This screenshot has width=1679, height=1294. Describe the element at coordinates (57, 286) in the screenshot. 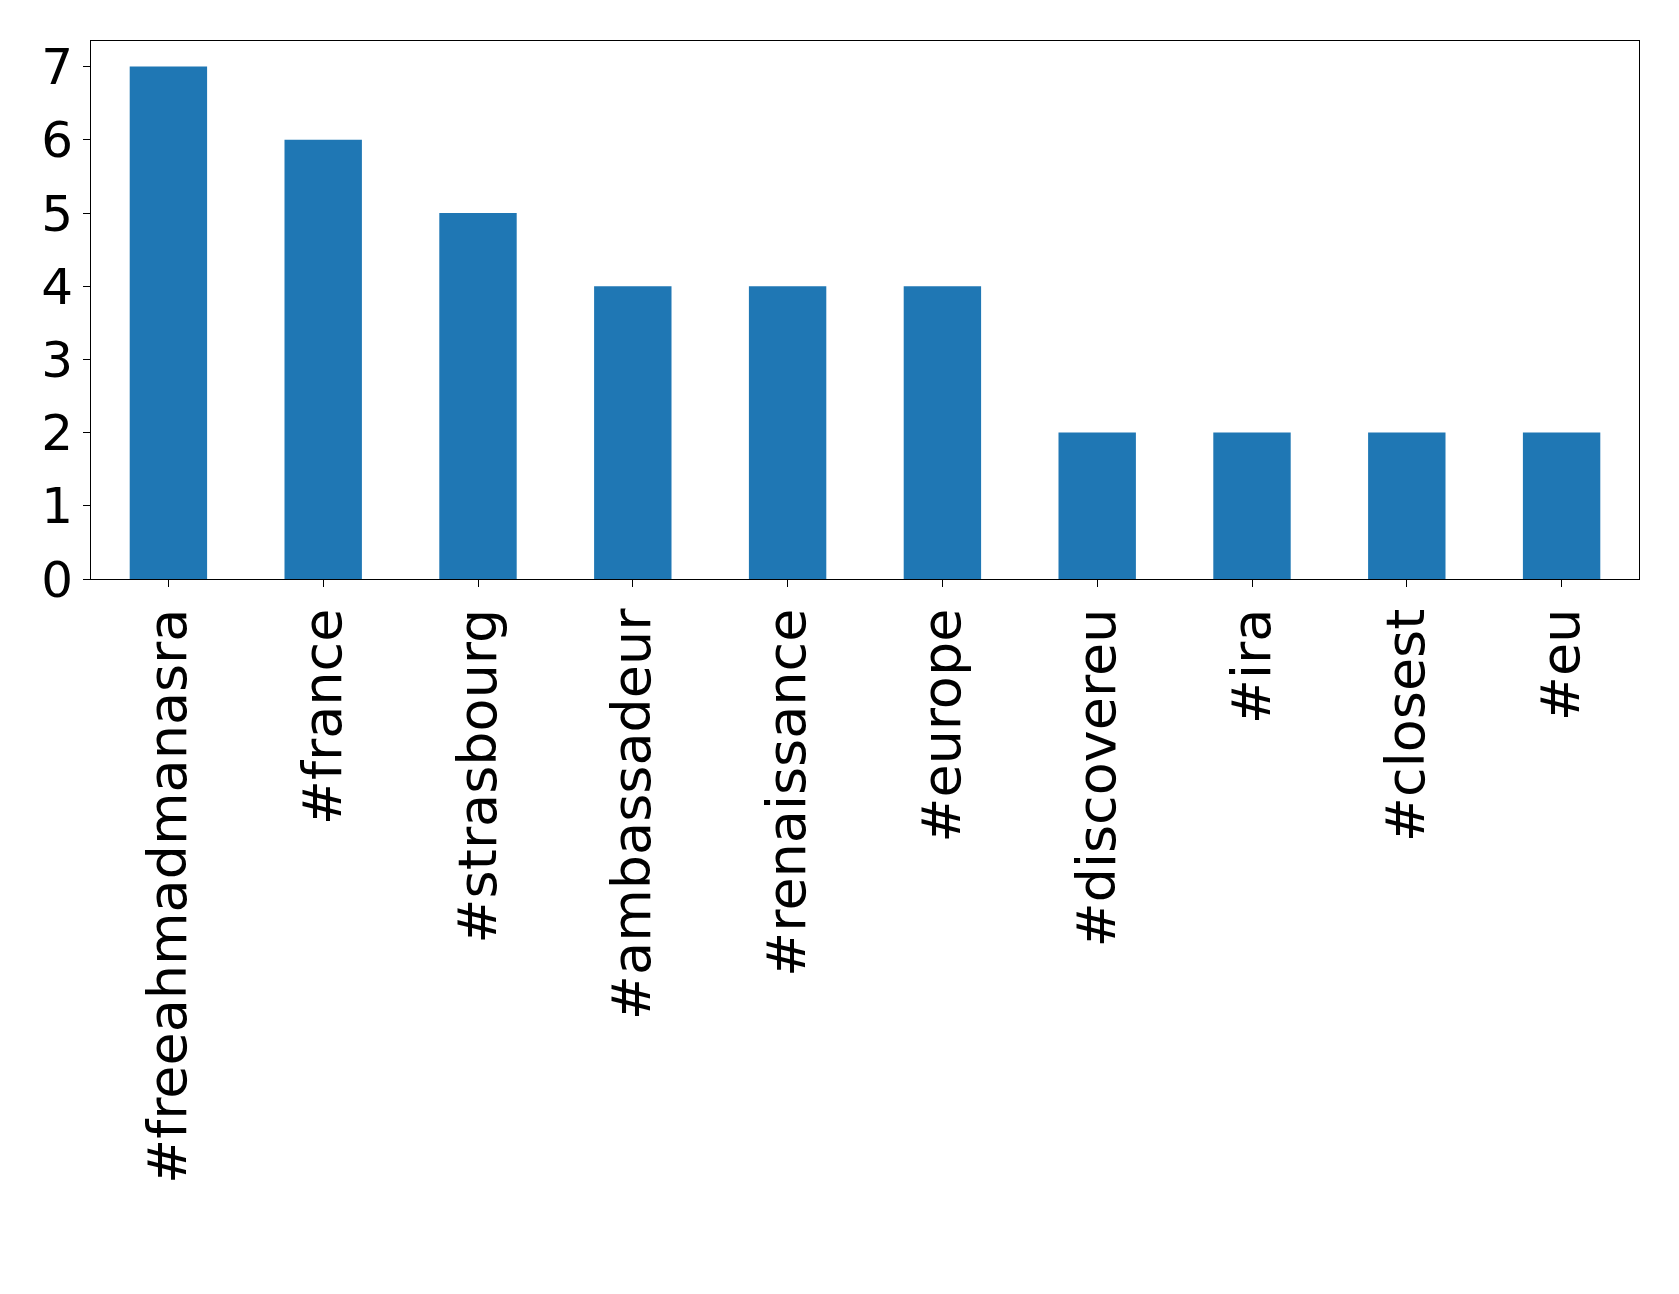

I see `y-tick-label: 4` at that location.